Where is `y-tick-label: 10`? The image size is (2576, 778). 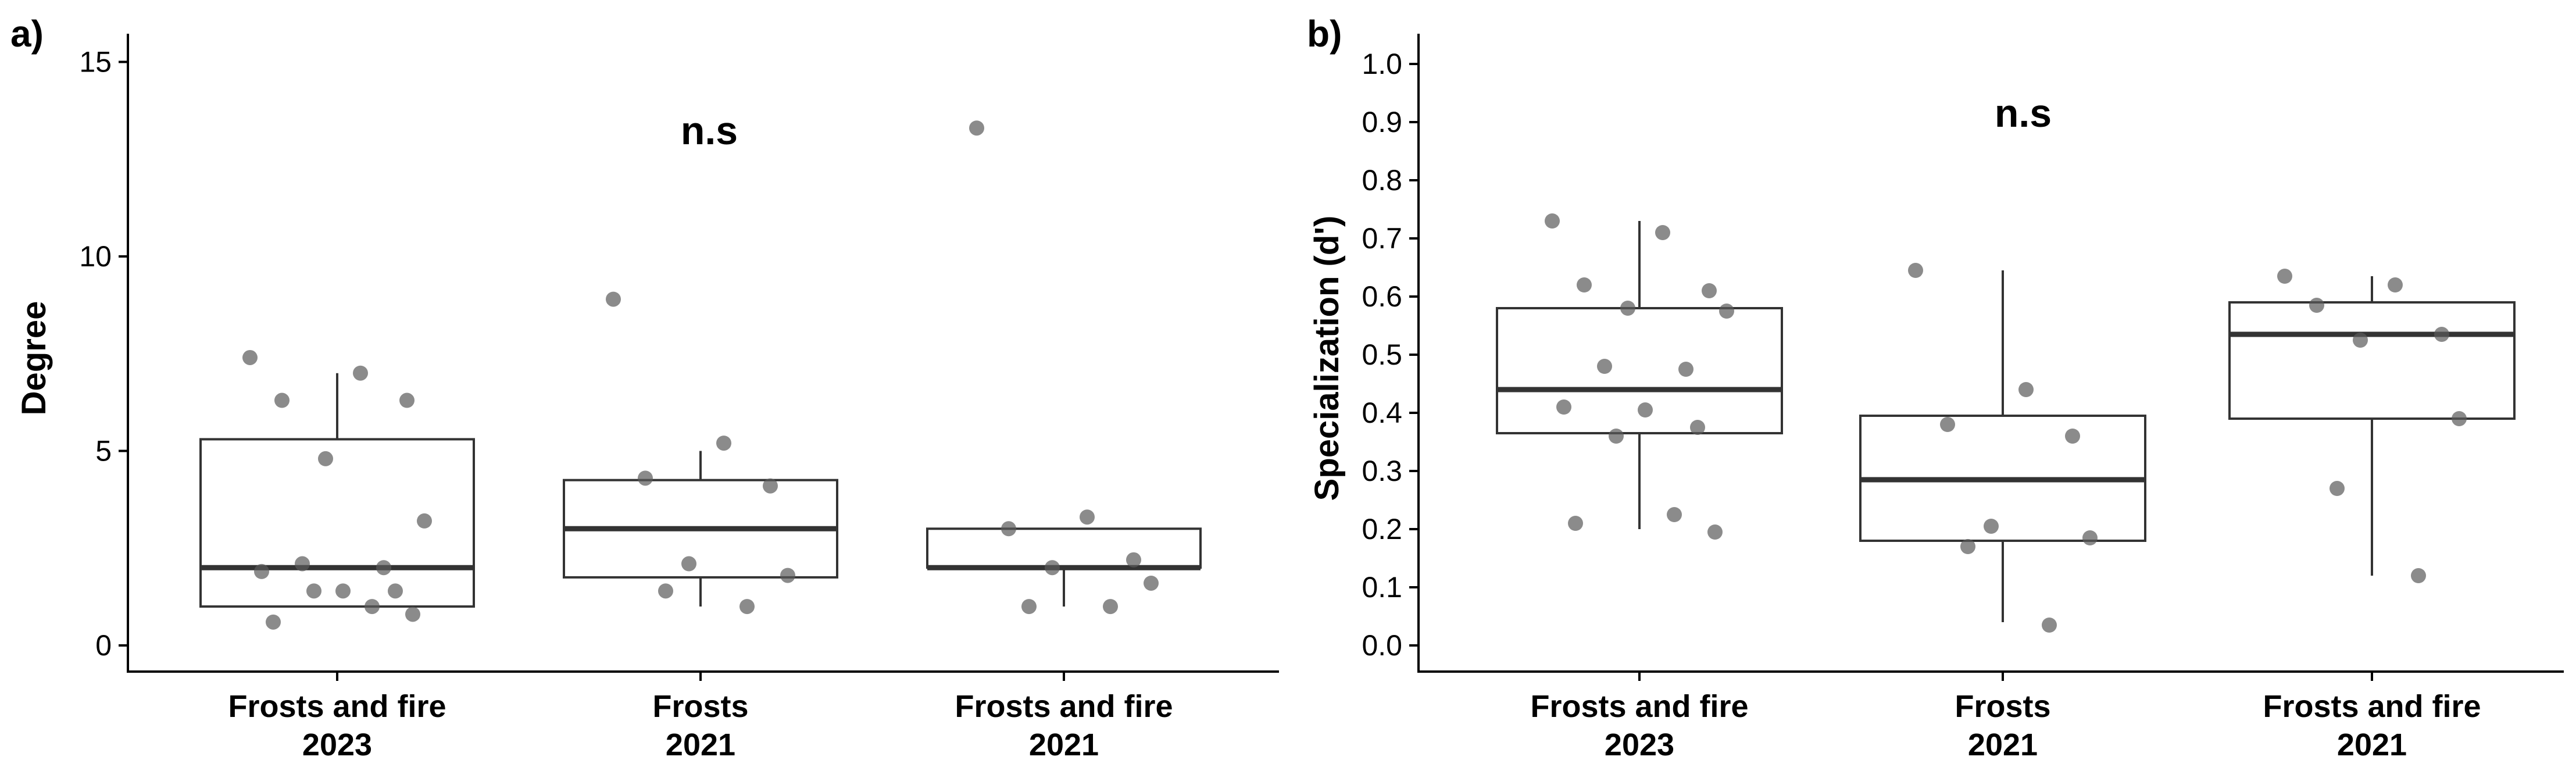 y-tick-label: 10 is located at coordinates (95, 257).